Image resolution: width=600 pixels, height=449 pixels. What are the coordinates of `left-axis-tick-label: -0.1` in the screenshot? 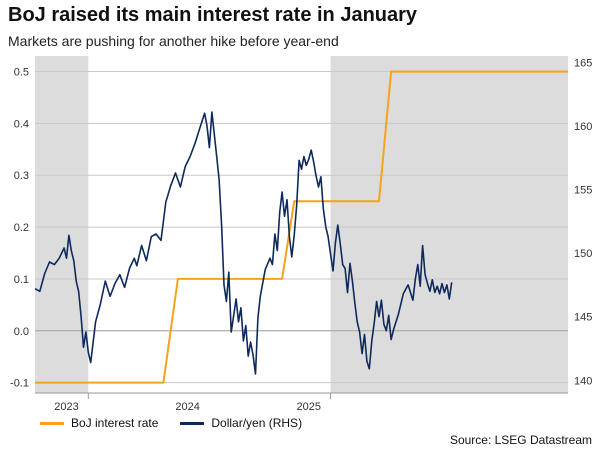 It's located at (19, 384).